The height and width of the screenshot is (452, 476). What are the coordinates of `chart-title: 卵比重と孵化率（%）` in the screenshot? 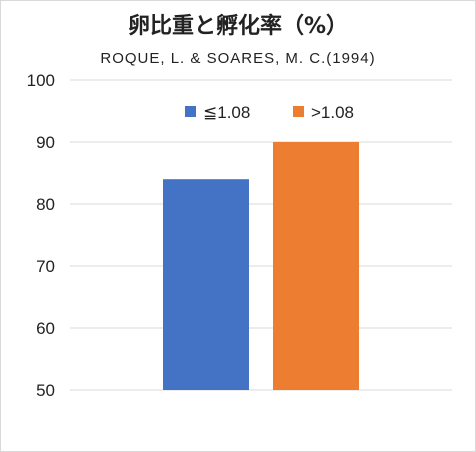 It's located at (238, 26).